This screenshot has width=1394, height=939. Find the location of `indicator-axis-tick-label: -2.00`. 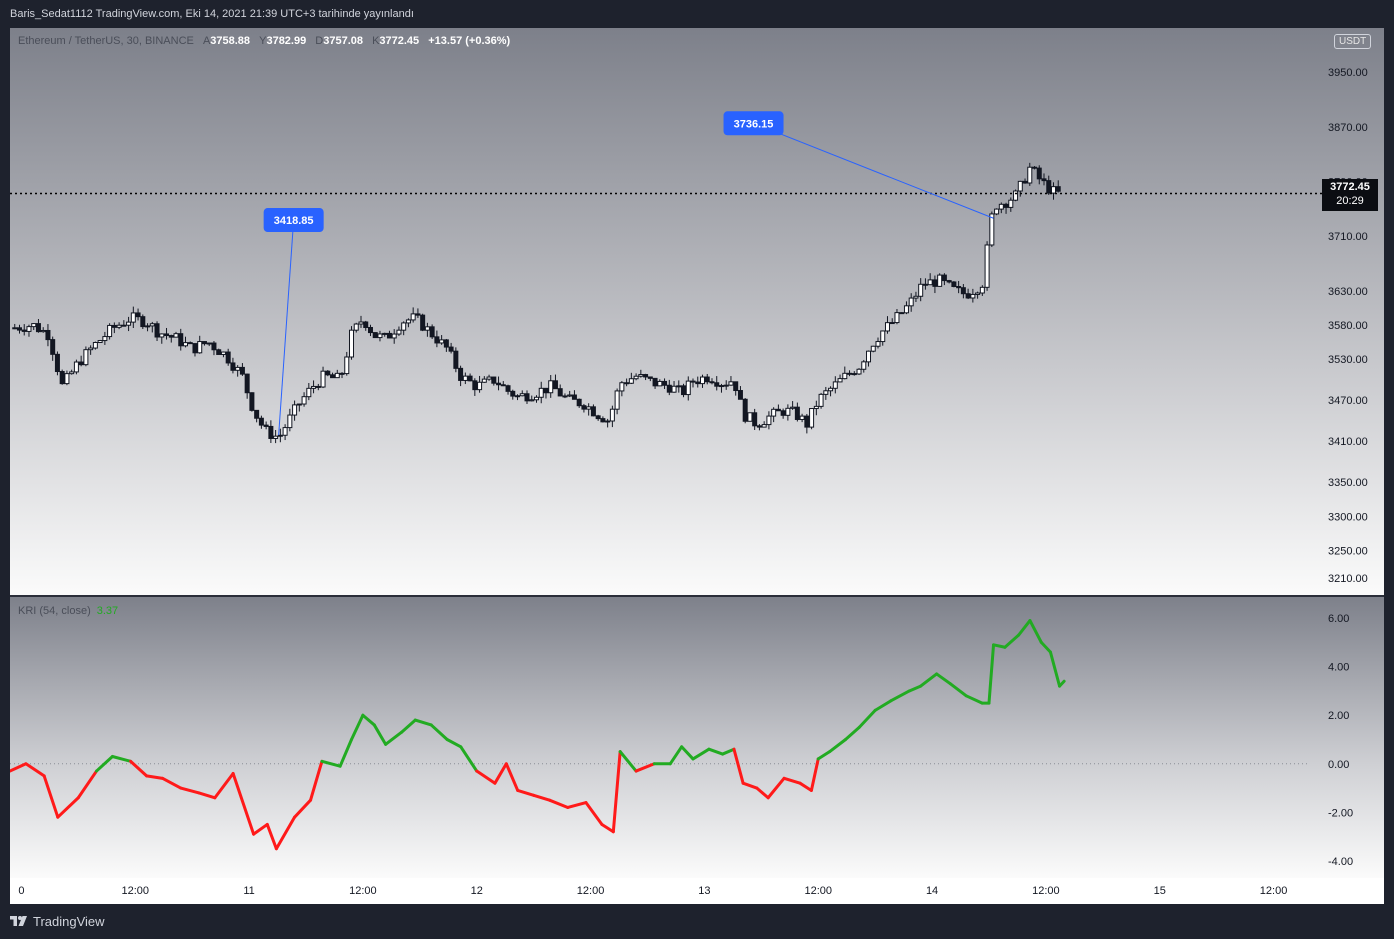

indicator-axis-tick-label: -2.00 is located at coordinates (1340, 813).